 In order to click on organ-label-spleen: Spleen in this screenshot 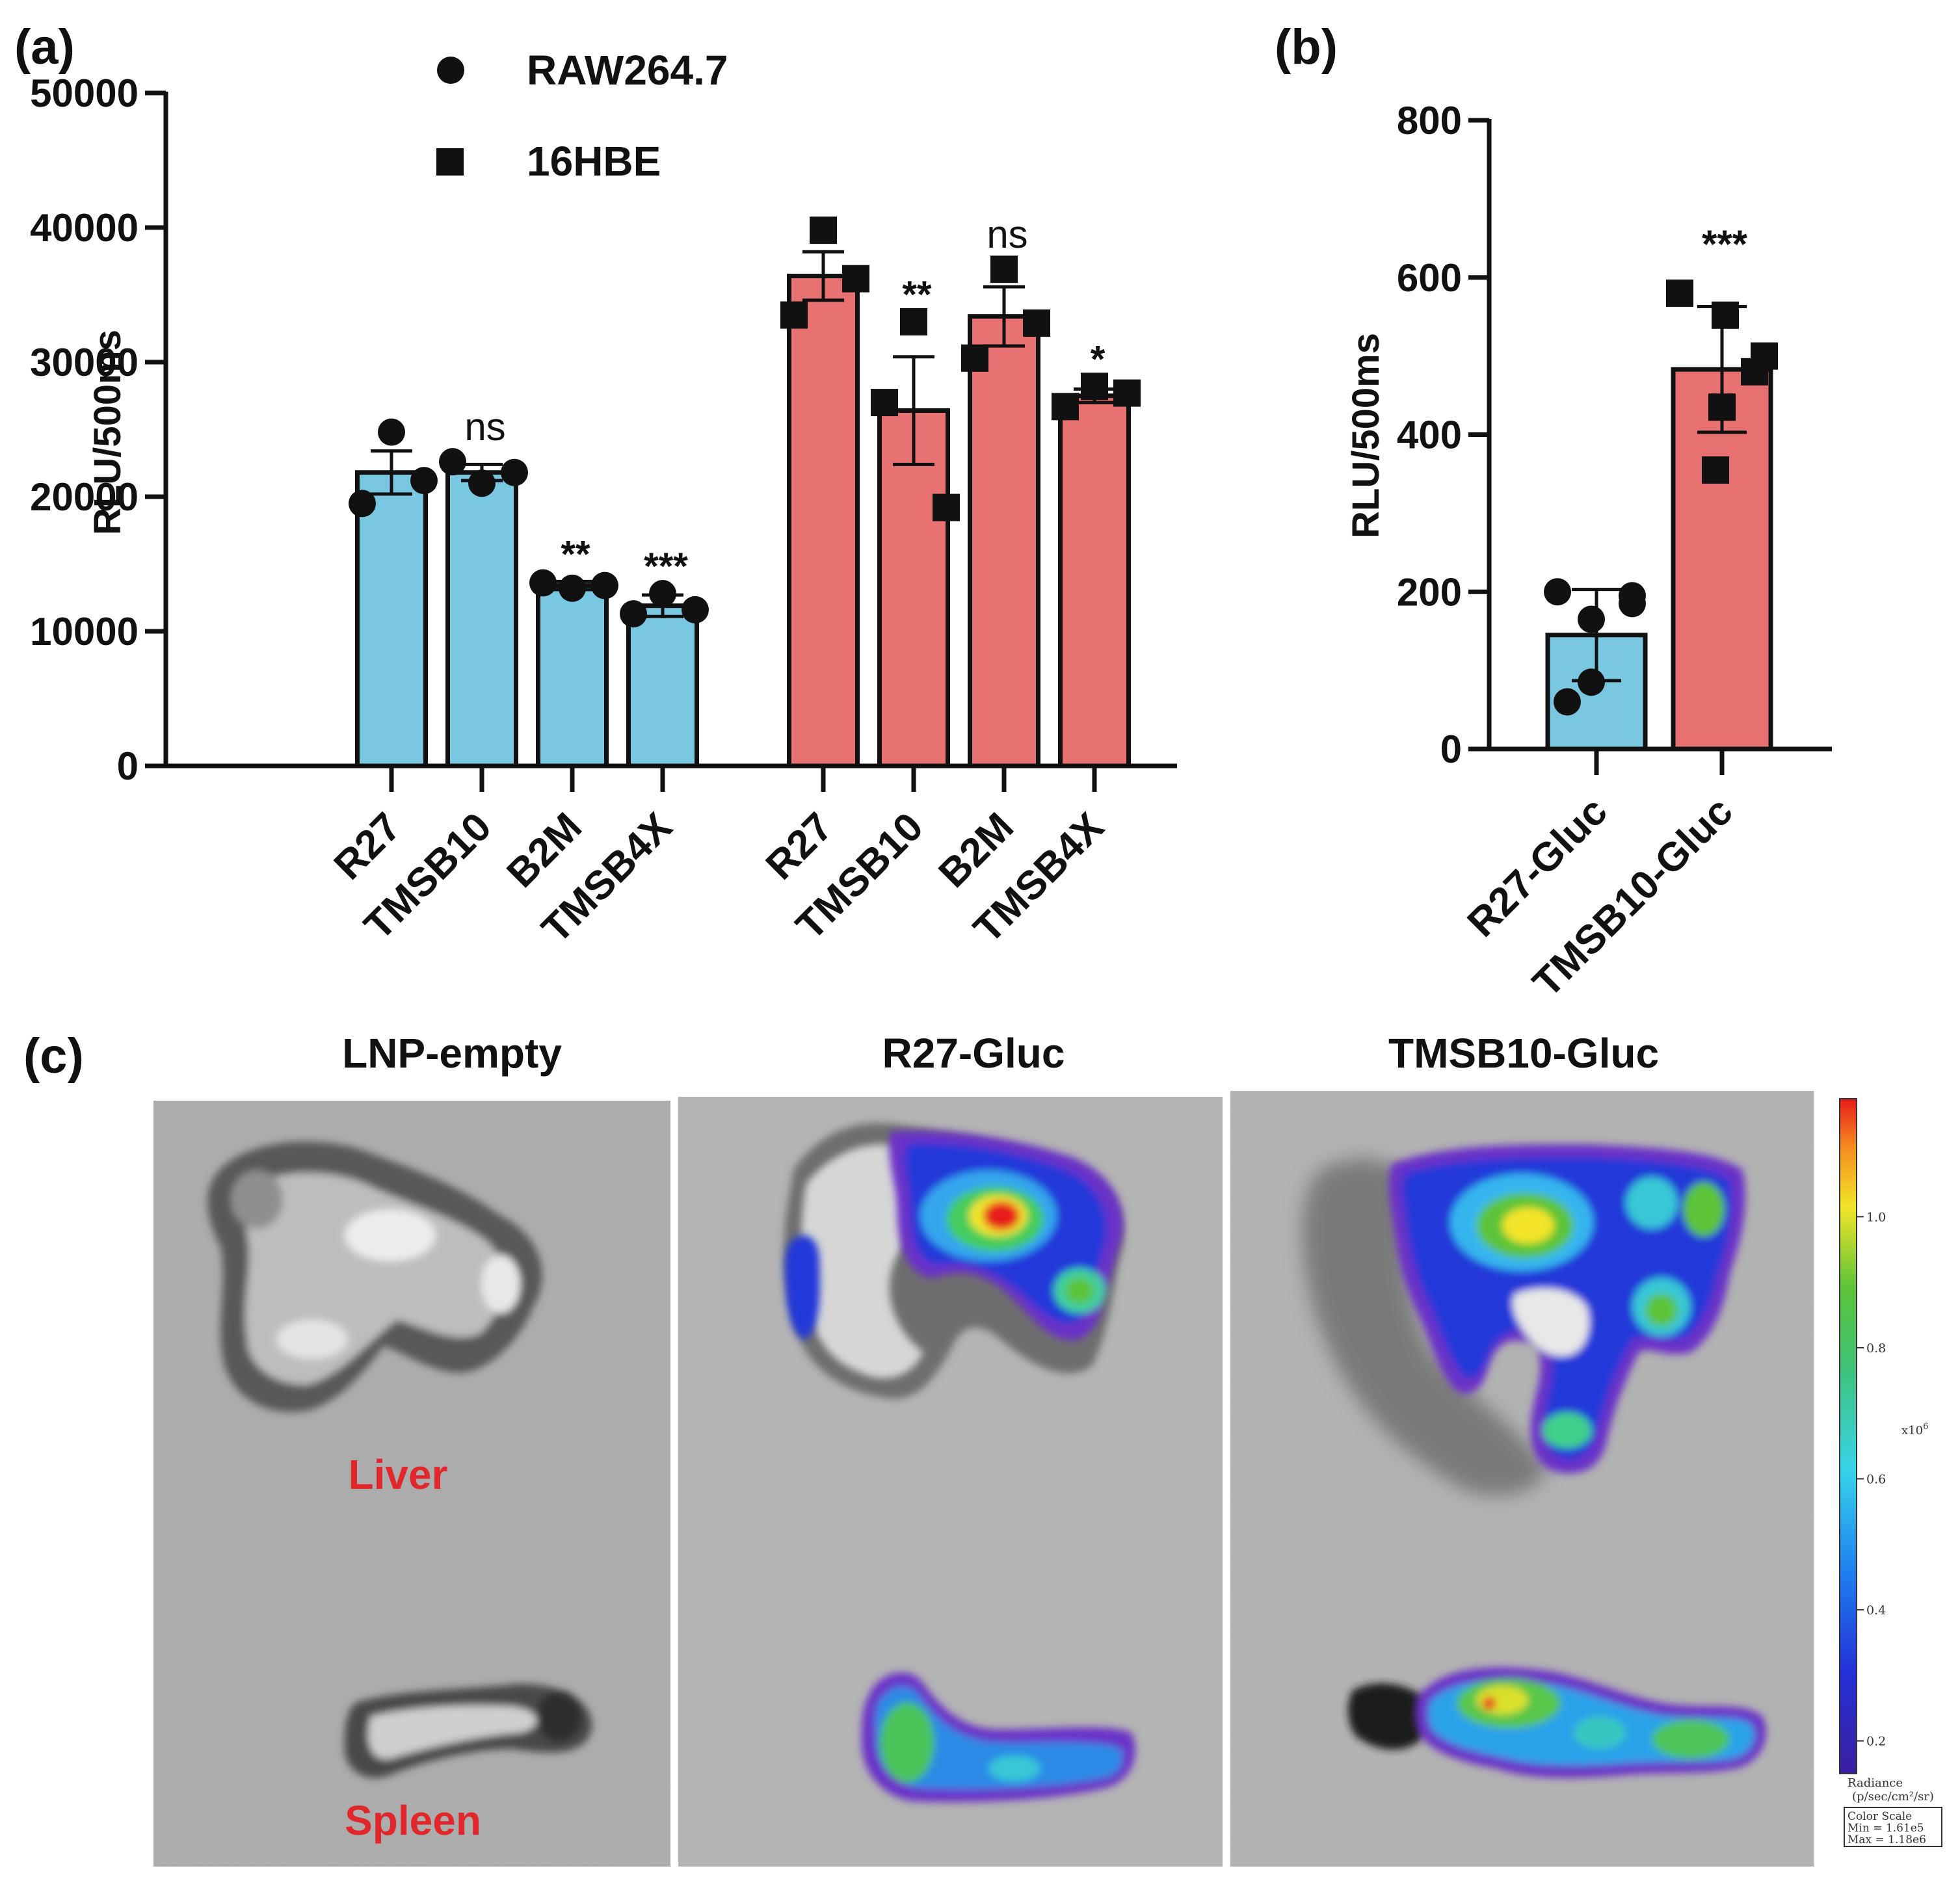, I will do `click(413, 1820)`.